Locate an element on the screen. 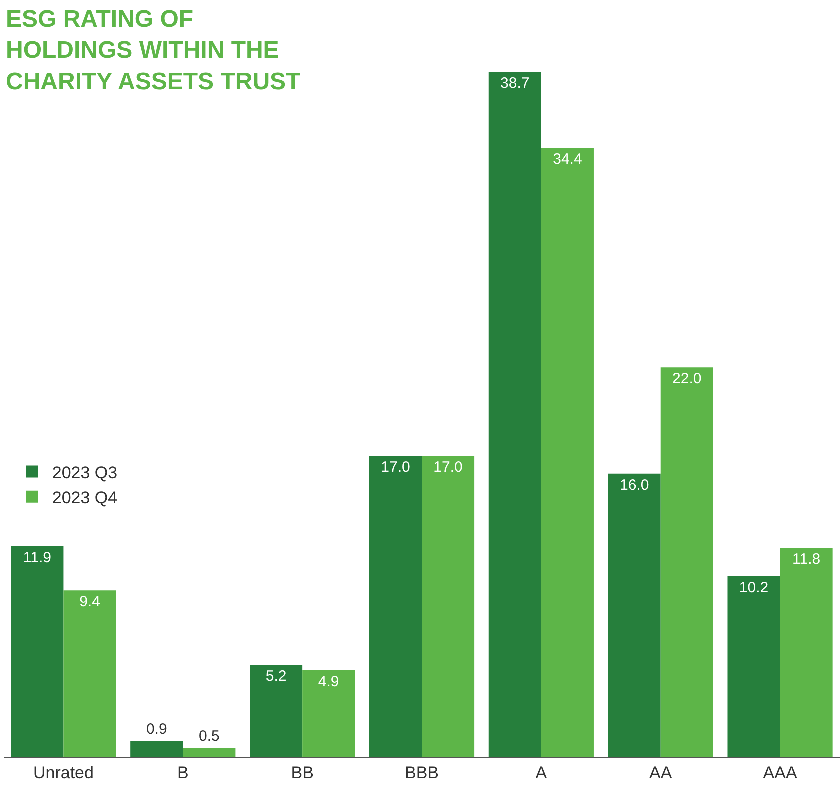 The image size is (840, 793). x-tick-label: A is located at coordinates (542, 772).